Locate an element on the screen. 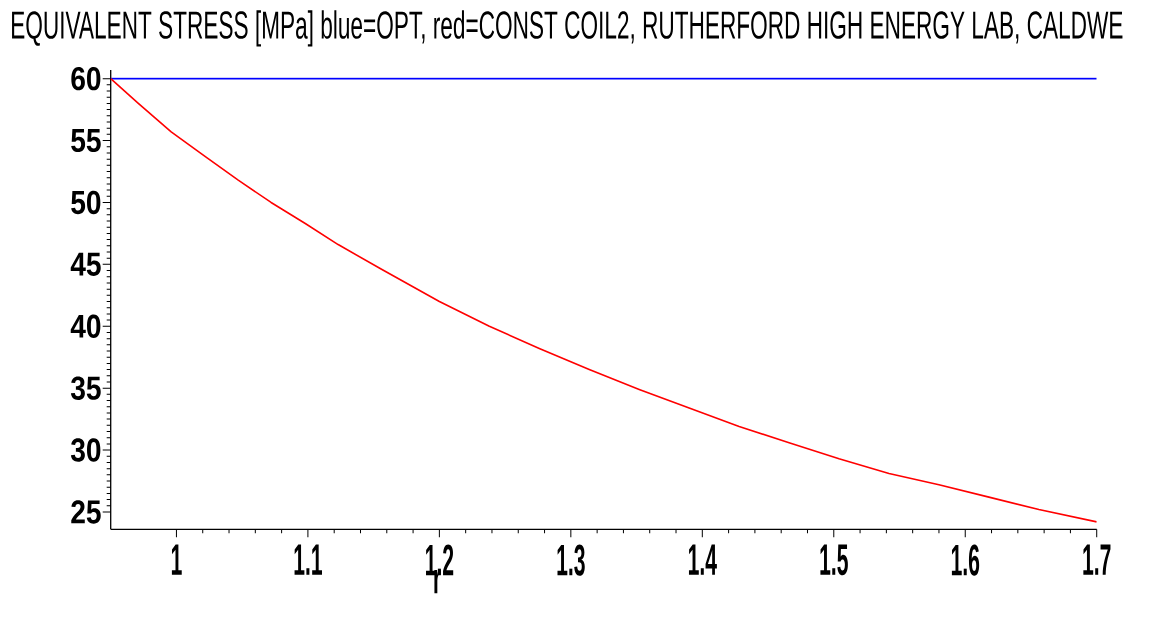 The height and width of the screenshot is (619, 1167). y-tick-label: 40 is located at coordinates (85, 326).